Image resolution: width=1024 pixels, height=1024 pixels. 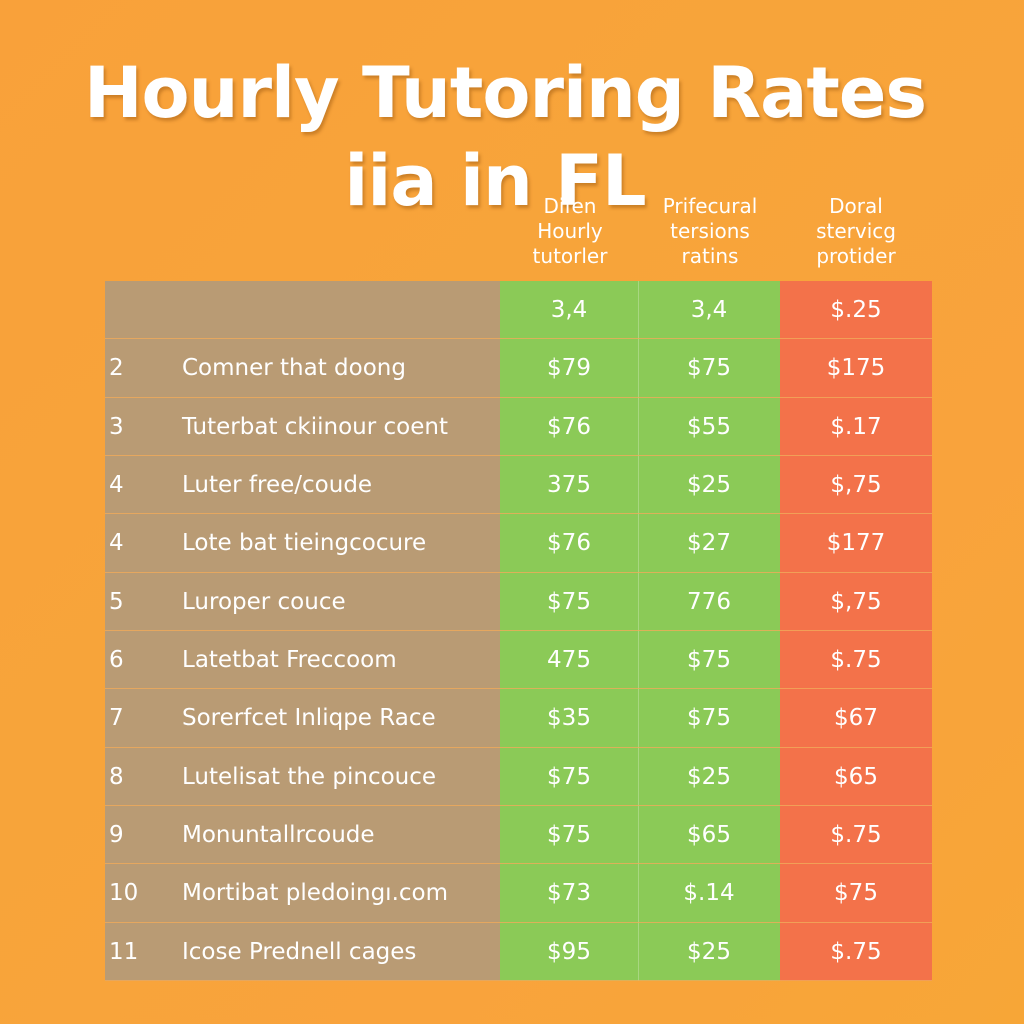 What do you see at coordinates (124, 951) in the screenshot?
I see `row-number: 11` at bounding box center [124, 951].